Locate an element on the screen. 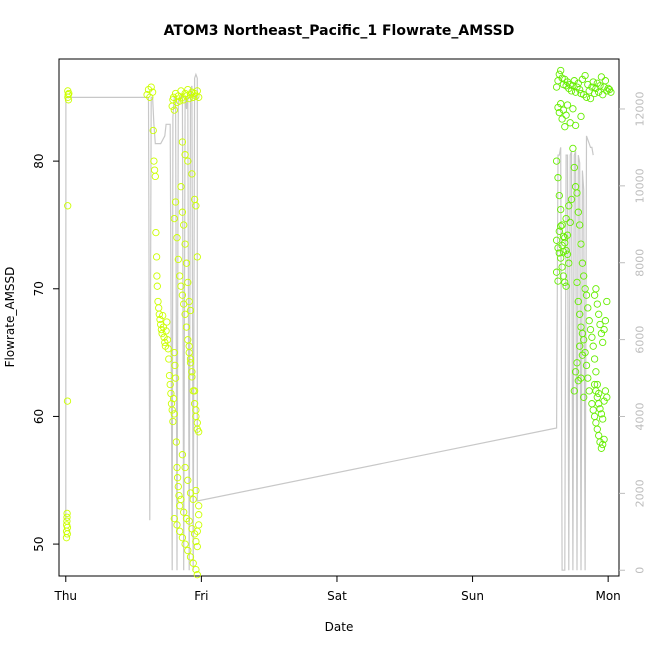 This screenshot has width=650, height=650. y-tick-label: 60 is located at coordinates (39, 416).